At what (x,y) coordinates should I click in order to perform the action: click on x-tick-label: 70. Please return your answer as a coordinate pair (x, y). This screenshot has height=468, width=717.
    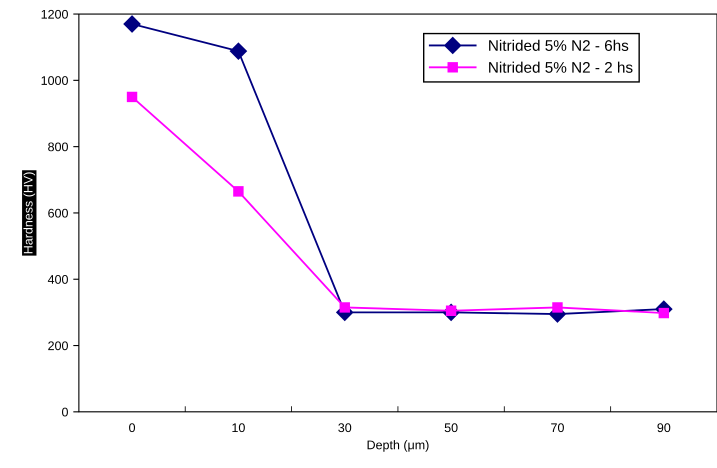
    Looking at the image, I should click on (557, 427).